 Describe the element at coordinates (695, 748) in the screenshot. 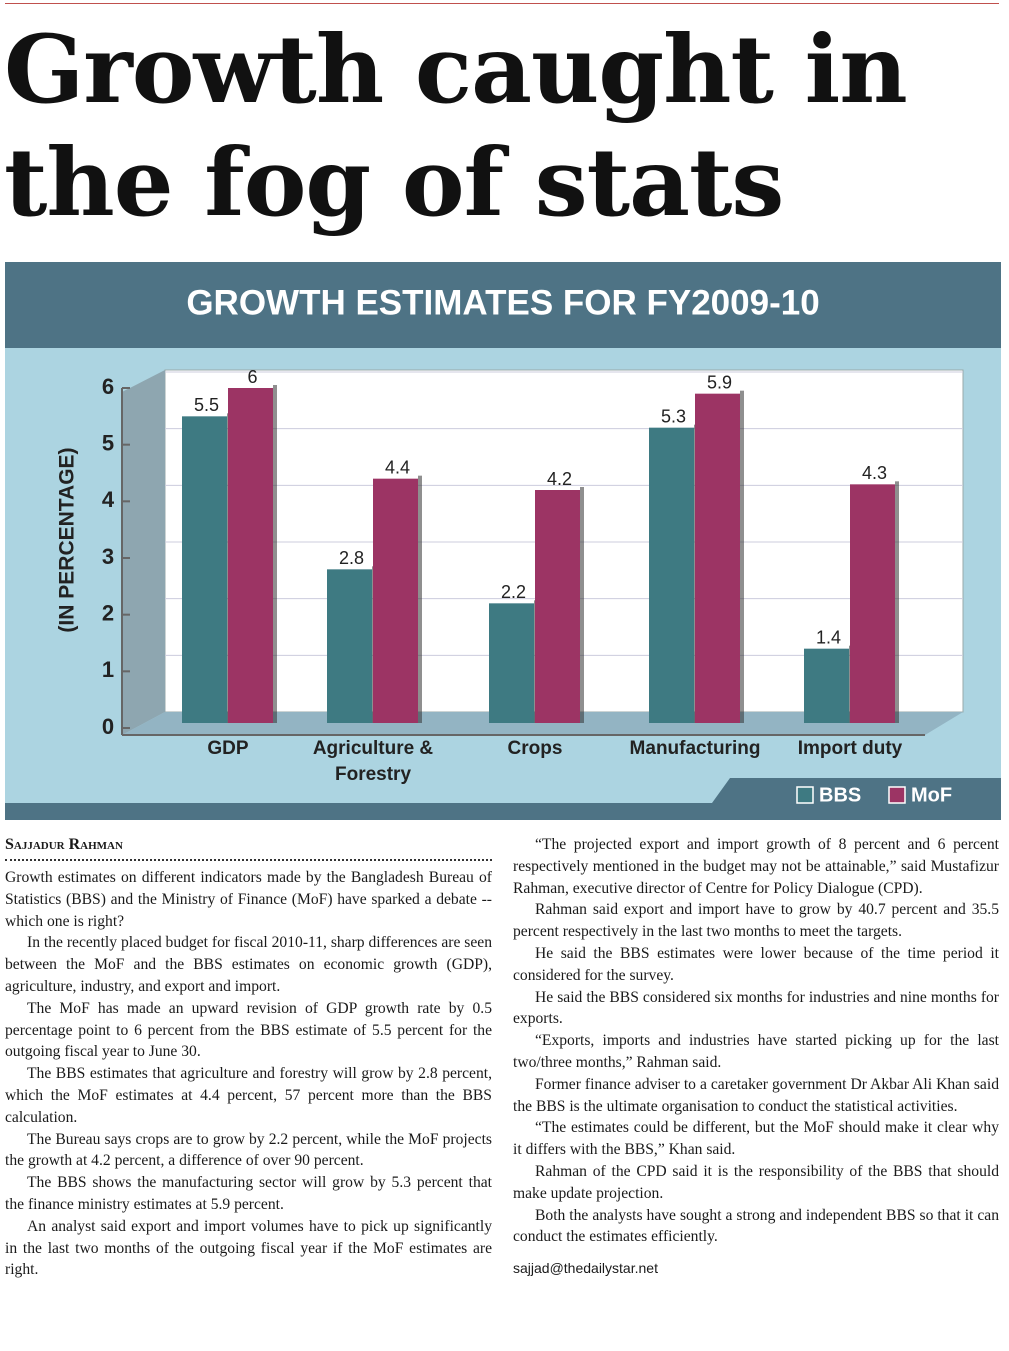

I see `x-tick-label: Manufacturing` at that location.